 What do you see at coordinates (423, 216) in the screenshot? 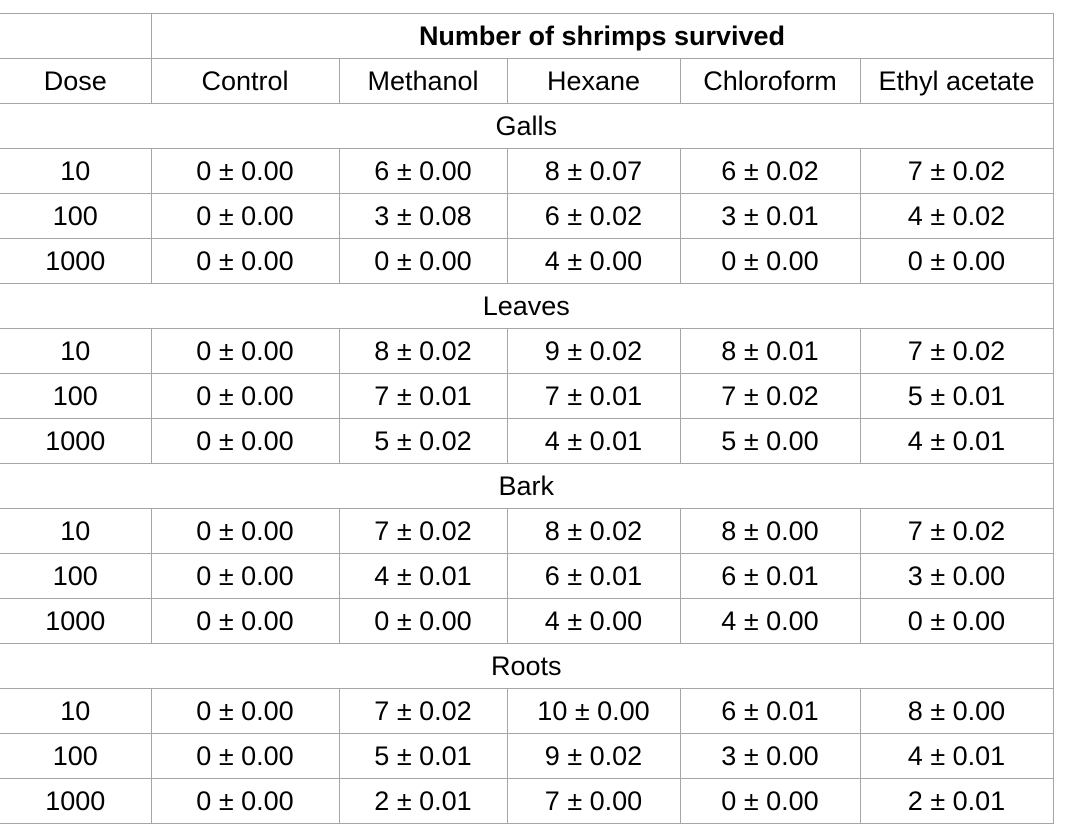
I see `value-cell: 3 ± 0.08` at bounding box center [423, 216].